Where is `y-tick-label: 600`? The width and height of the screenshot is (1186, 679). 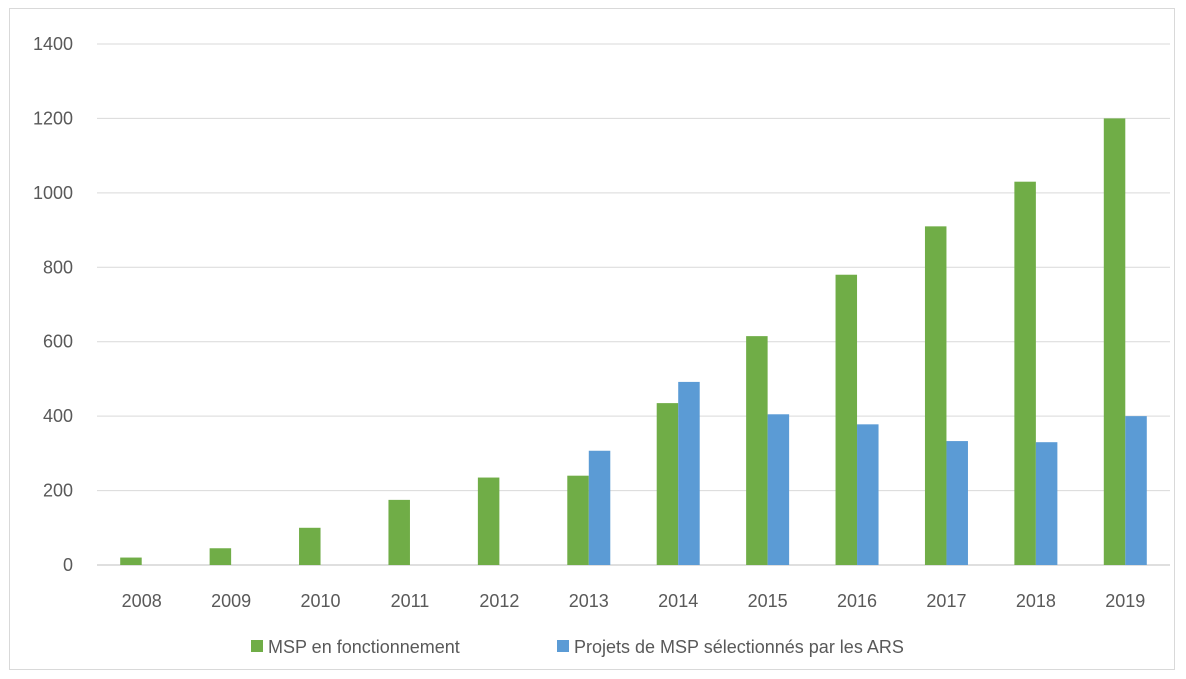
y-tick-label: 600 is located at coordinates (58, 342).